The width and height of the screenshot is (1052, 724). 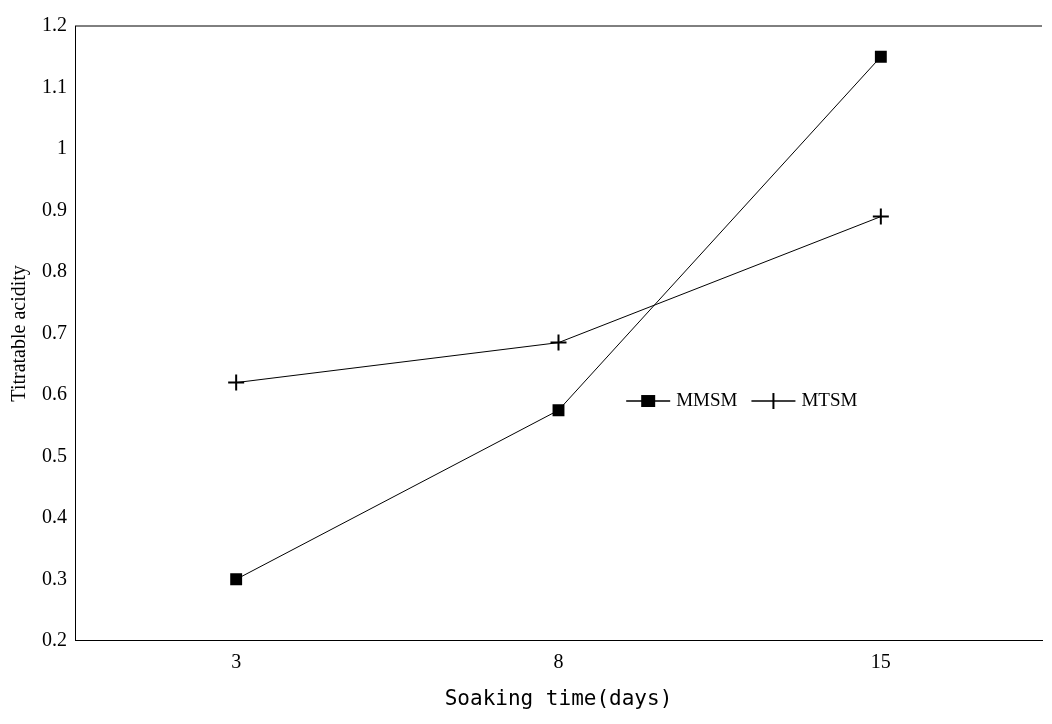 I want to click on y-tick-label: 0.6, so click(x=54, y=393).